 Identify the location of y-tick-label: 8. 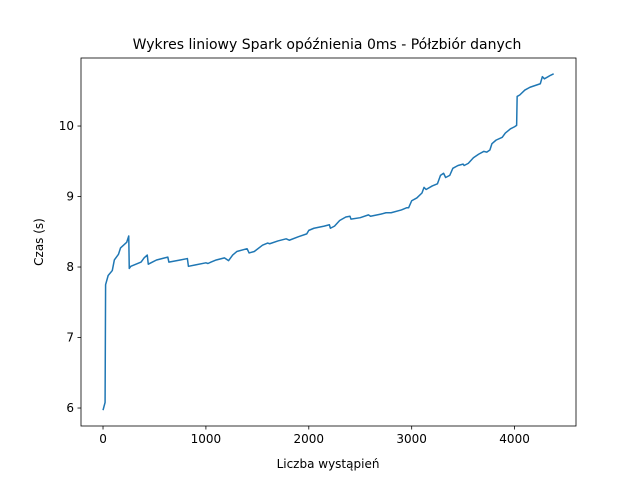
(70, 267).